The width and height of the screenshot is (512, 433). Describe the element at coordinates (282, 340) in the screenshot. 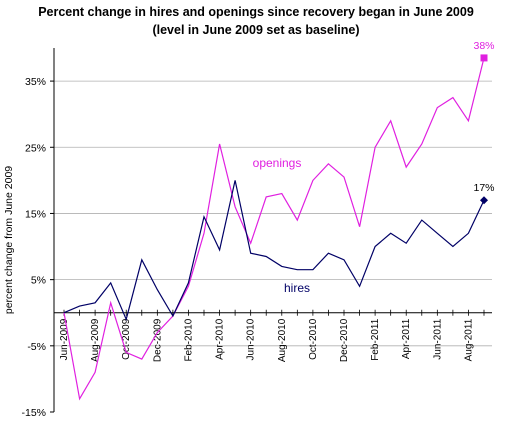

I see `x-tick-label: Aug-2010` at that location.